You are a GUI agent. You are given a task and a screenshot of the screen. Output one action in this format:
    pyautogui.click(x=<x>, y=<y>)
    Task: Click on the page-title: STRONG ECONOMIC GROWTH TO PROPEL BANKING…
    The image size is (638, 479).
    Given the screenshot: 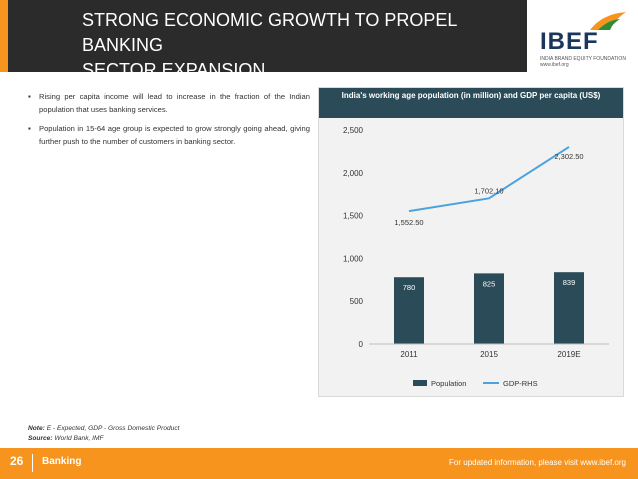 What is the action you would take?
    pyautogui.click(x=297, y=45)
    